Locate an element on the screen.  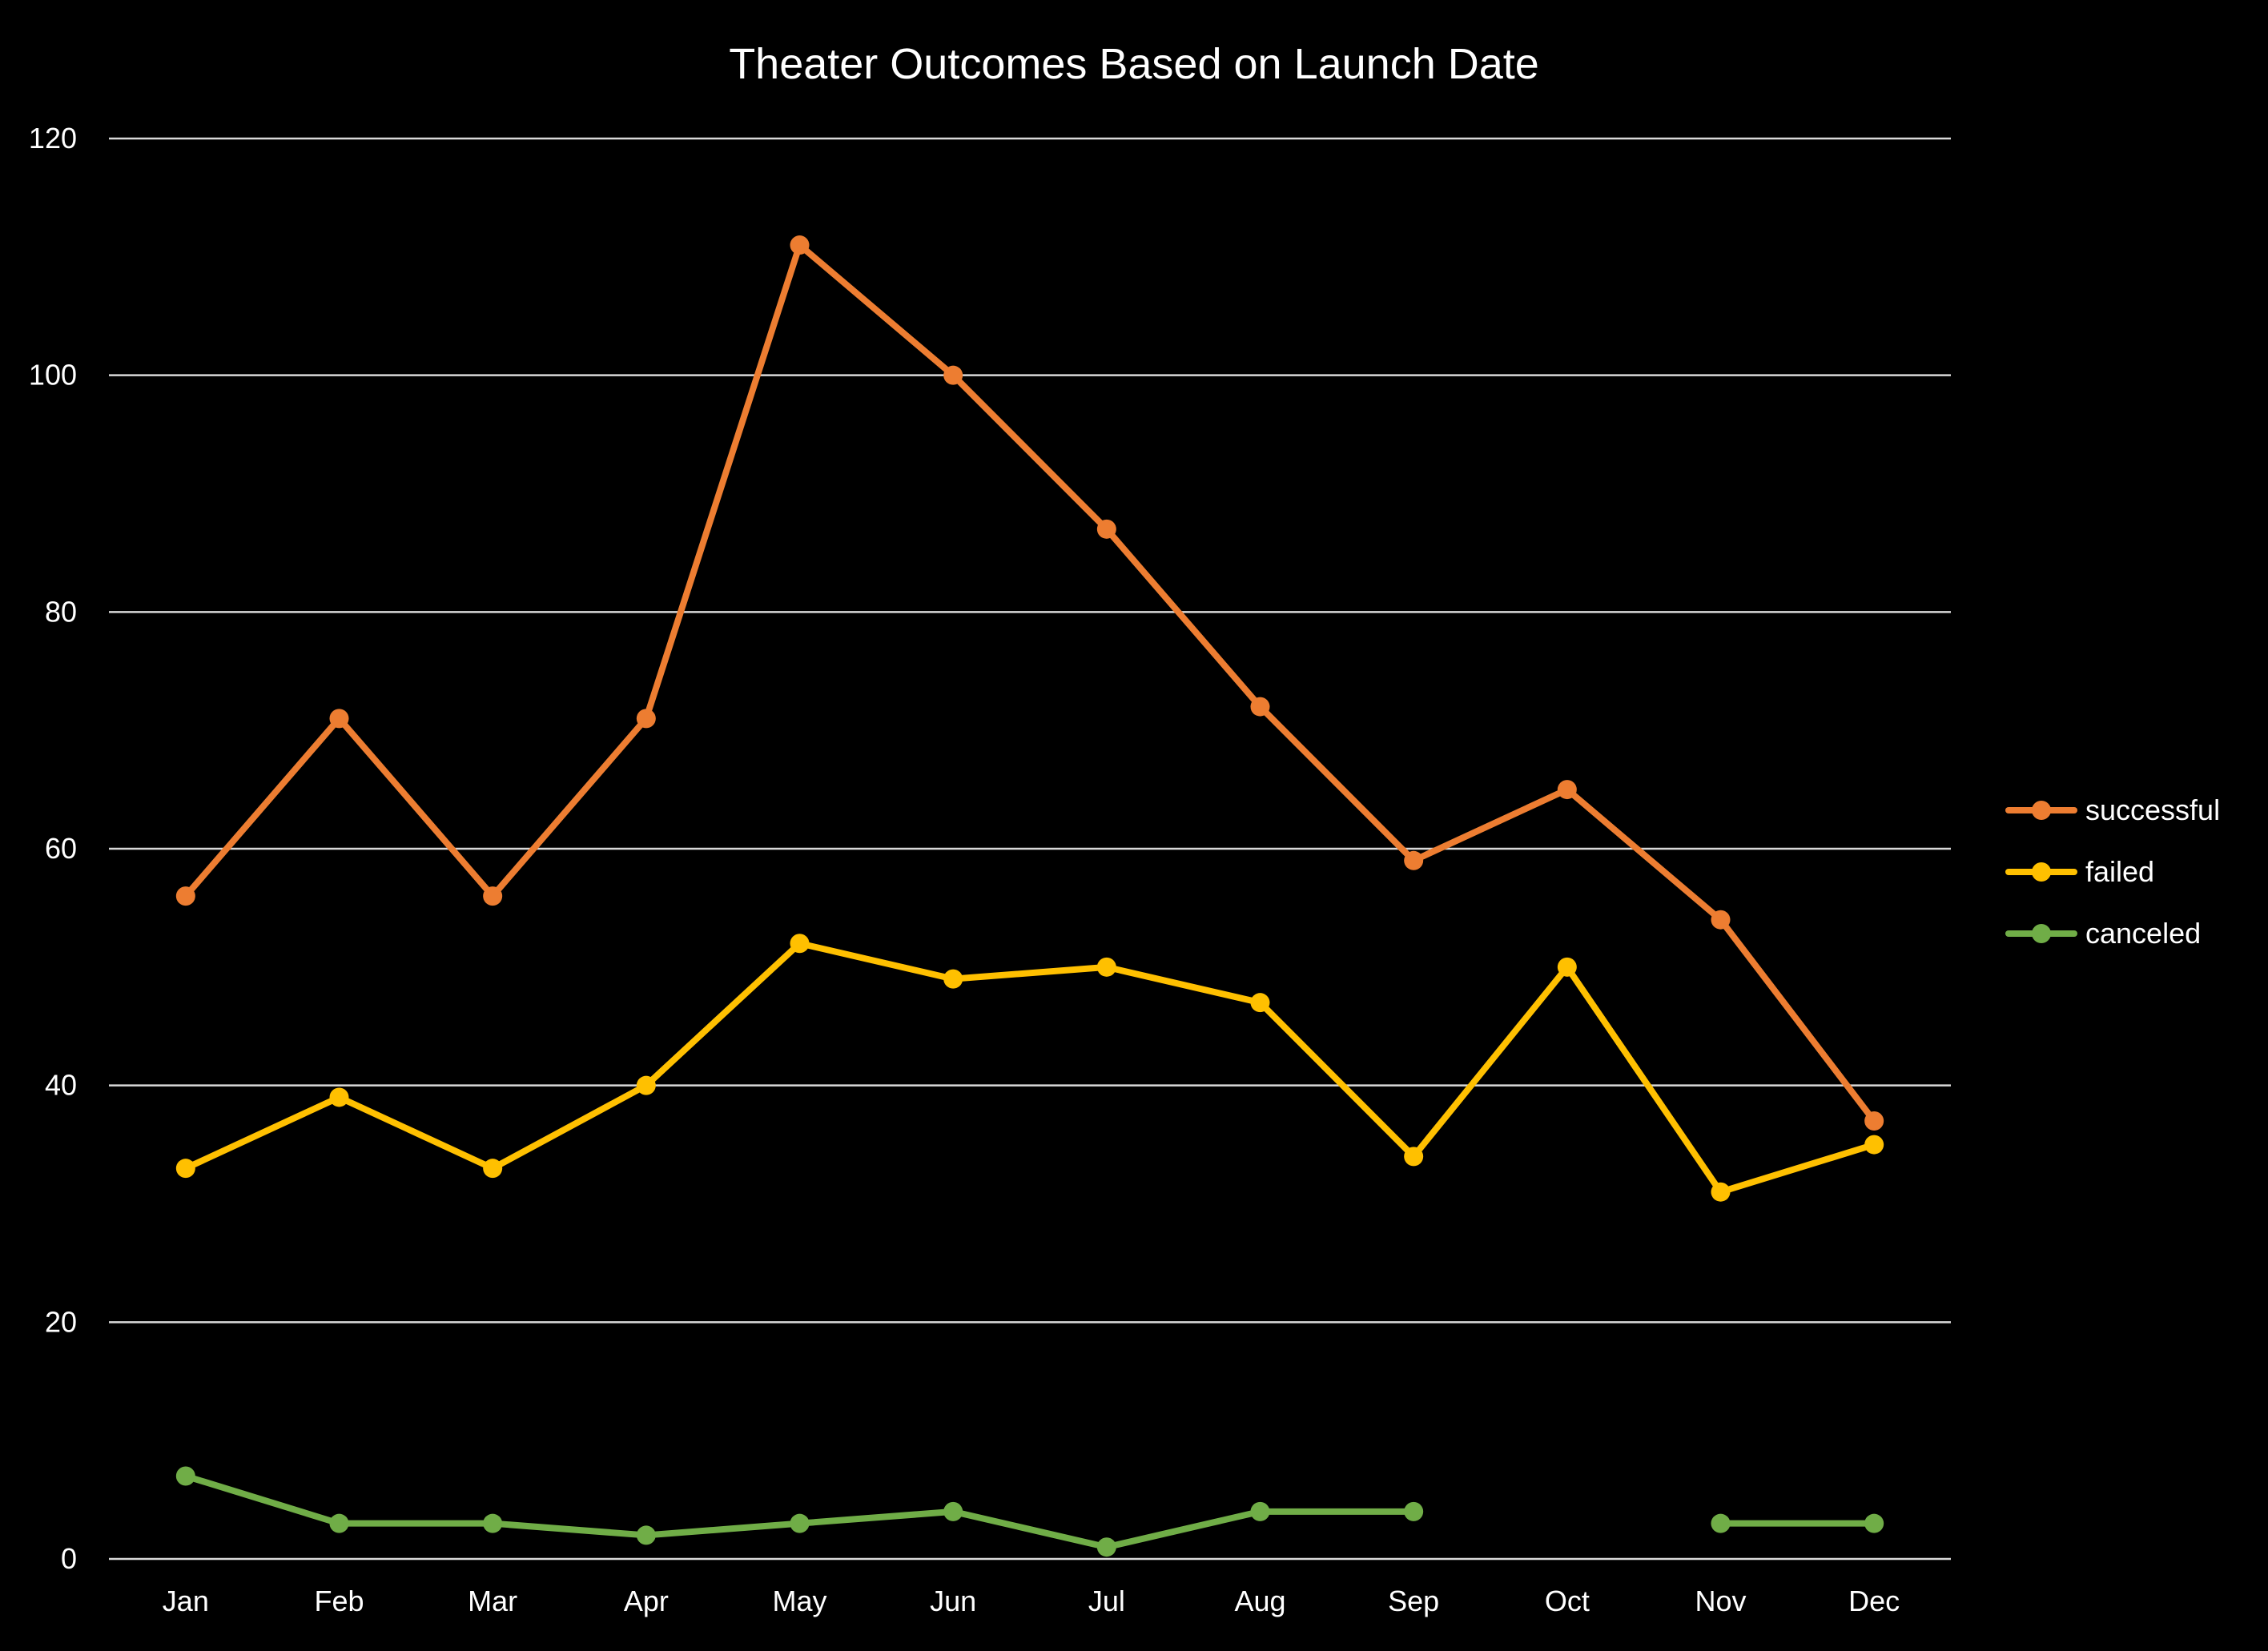
x-tick-label: Dec is located at coordinates (1874, 1601).